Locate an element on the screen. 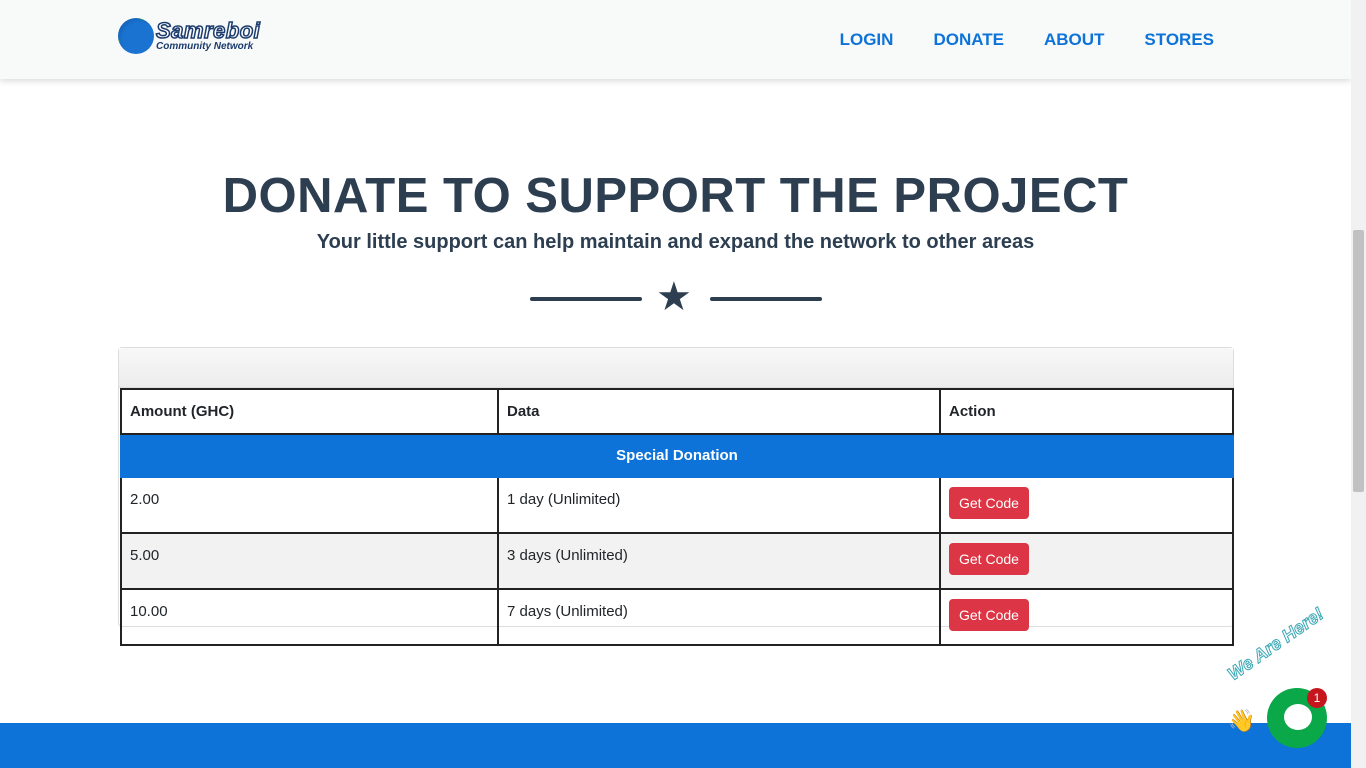 This screenshot has height=768, width=1366. amount-cell: 5.00 is located at coordinates (309, 561).